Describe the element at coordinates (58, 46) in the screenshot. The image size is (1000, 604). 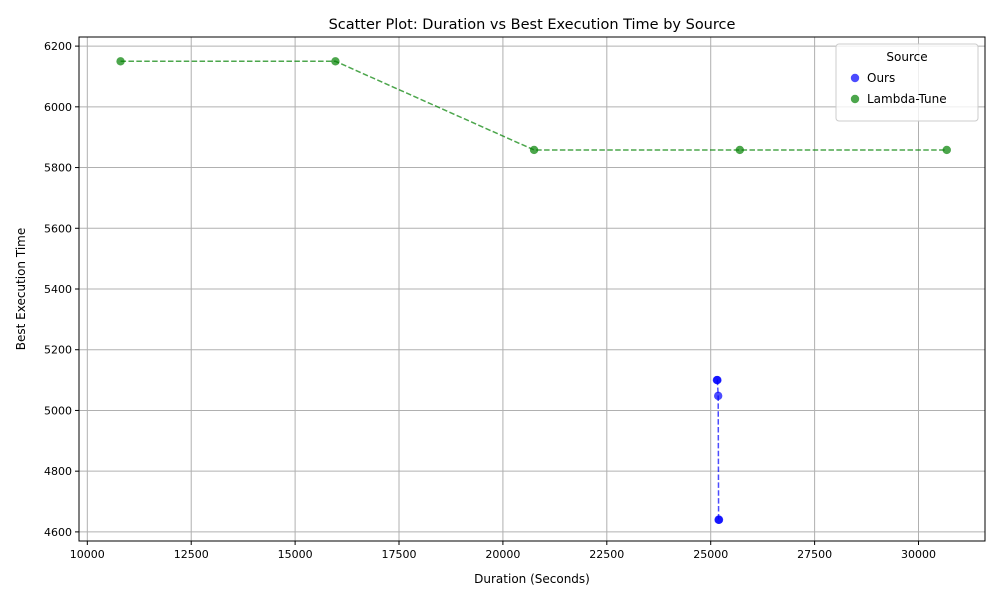
I see `y-tick-label: 6200` at that location.